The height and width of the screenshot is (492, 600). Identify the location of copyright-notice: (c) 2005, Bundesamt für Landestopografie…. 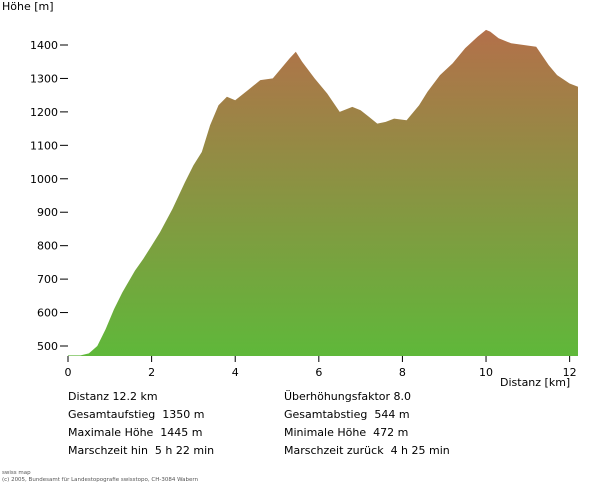
(100, 480).